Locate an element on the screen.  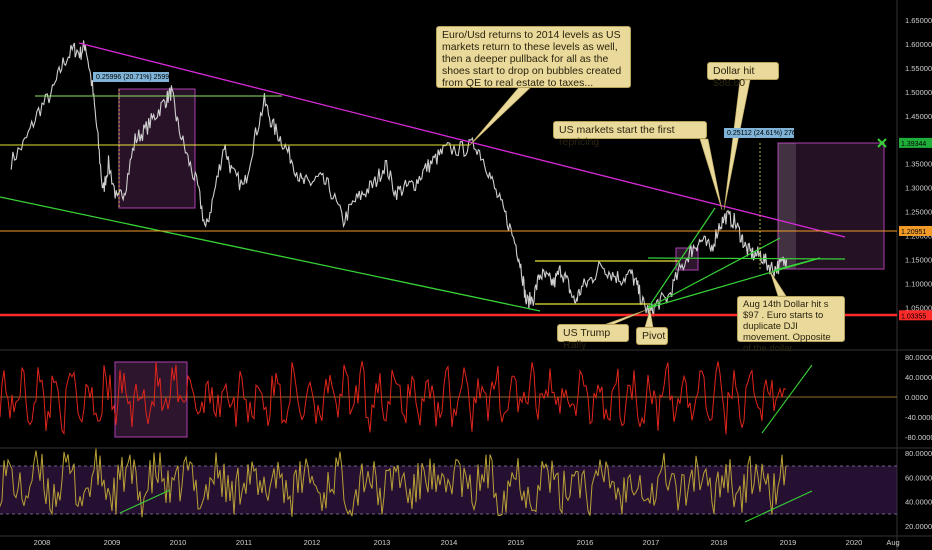
pointer-repricing is located at coordinates (711, 174).